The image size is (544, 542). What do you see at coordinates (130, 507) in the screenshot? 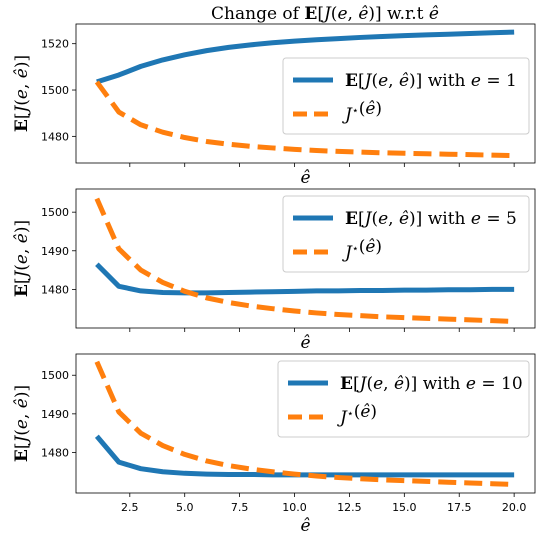
I see `x-tick-label: 2.5` at bounding box center [130, 507].